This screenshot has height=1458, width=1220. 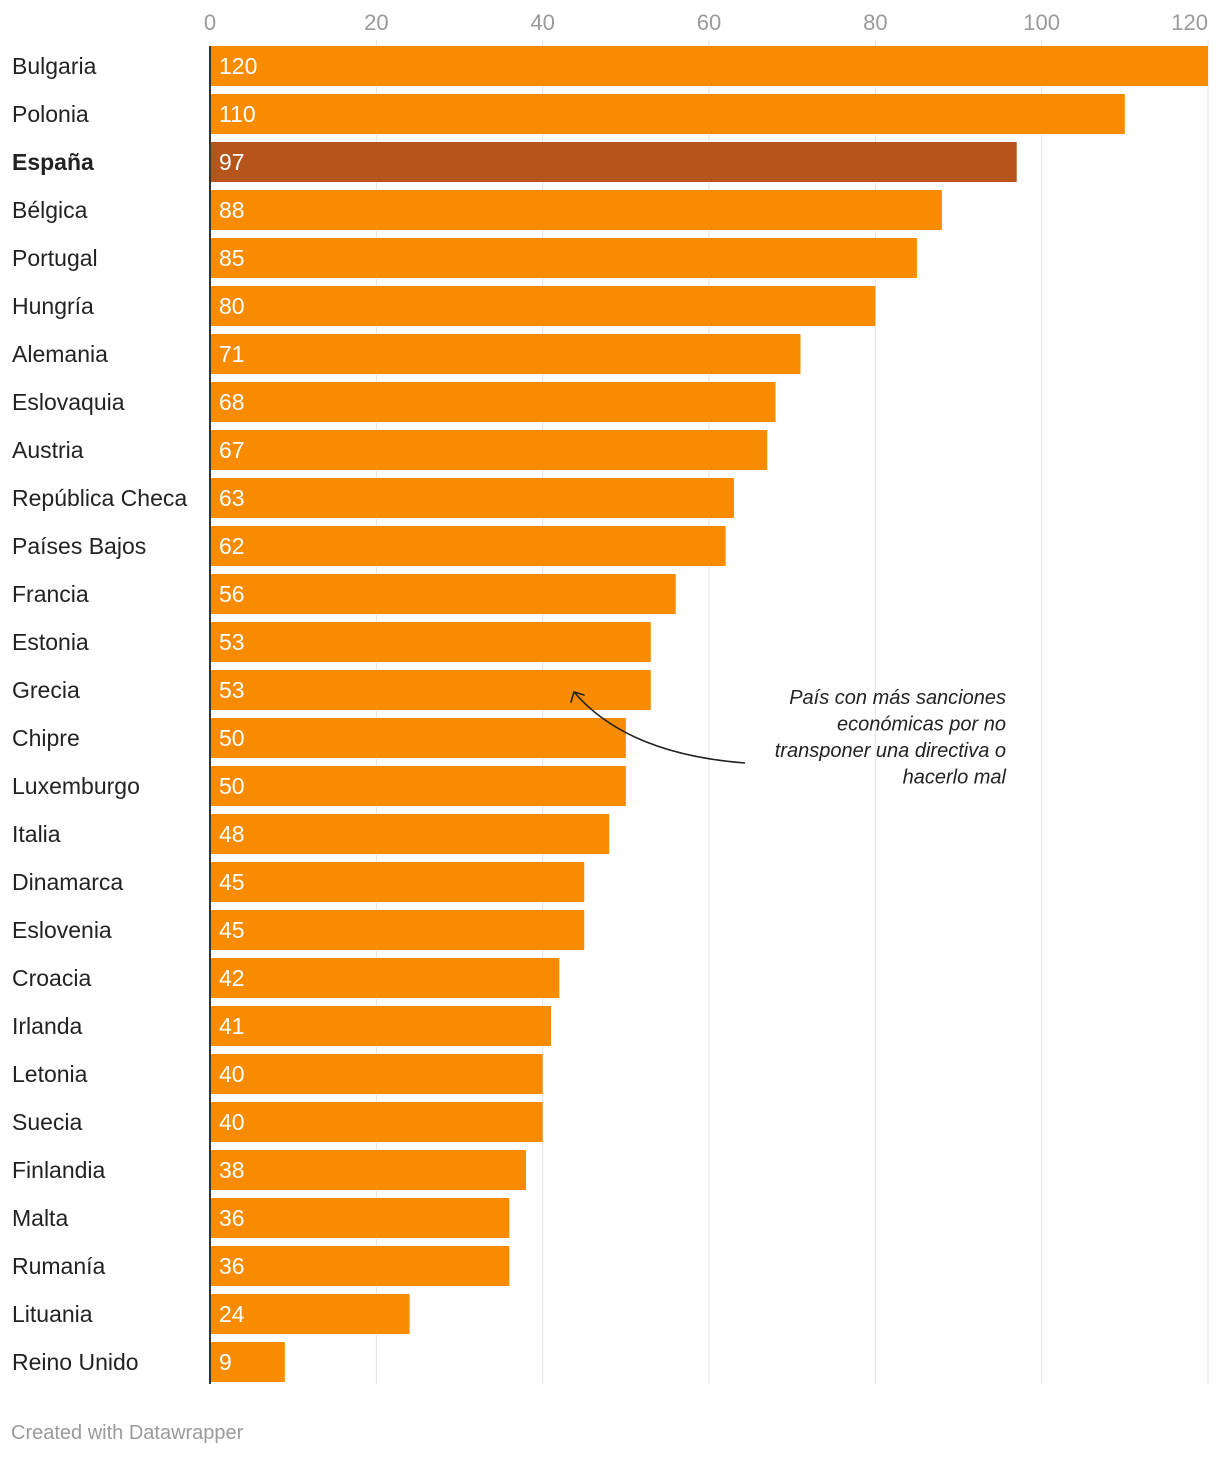 I want to click on value-label: 63, so click(x=232, y=498).